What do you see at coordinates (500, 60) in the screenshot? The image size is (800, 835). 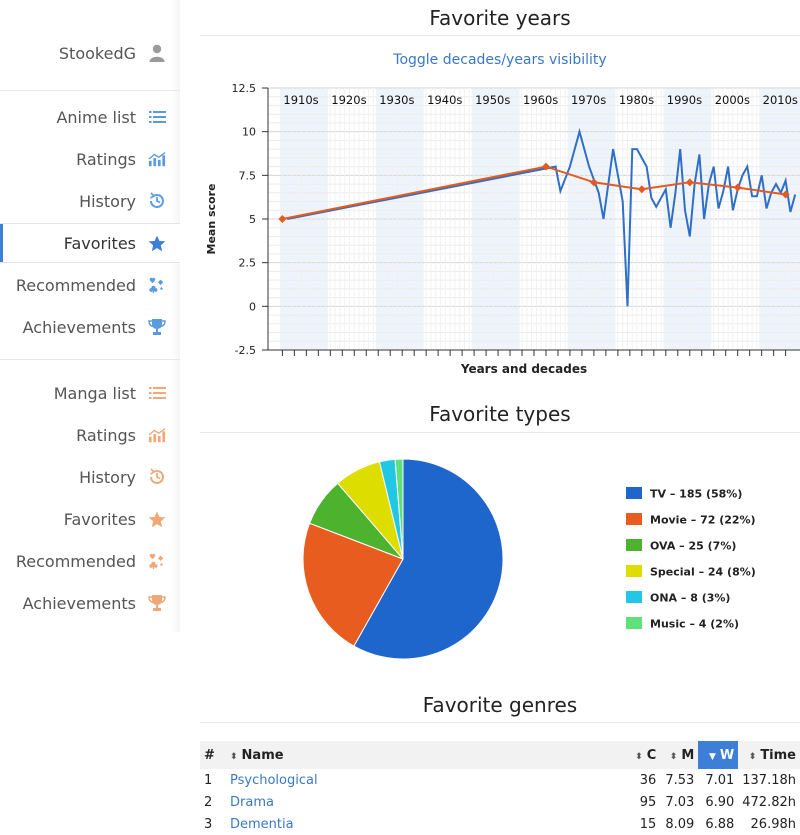 I see `toggle-decades-years-link: Toggle decades/years visibility` at bounding box center [500, 60].